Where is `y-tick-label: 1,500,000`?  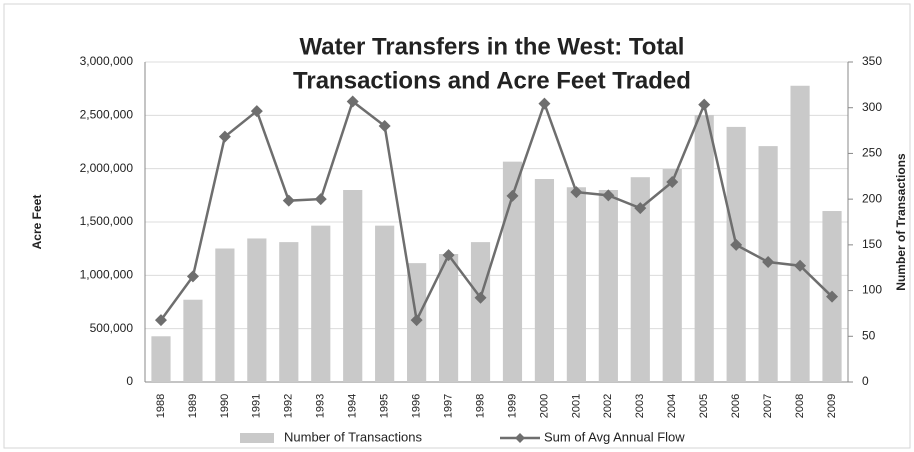
y-tick-label: 1,500,000 is located at coordinates (107, 221).